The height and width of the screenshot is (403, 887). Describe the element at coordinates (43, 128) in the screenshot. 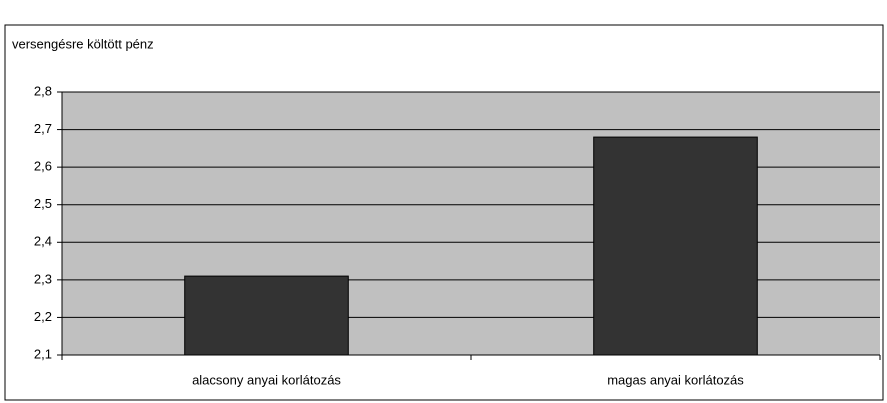

I see `y-tick-label: 2,7` at that location.